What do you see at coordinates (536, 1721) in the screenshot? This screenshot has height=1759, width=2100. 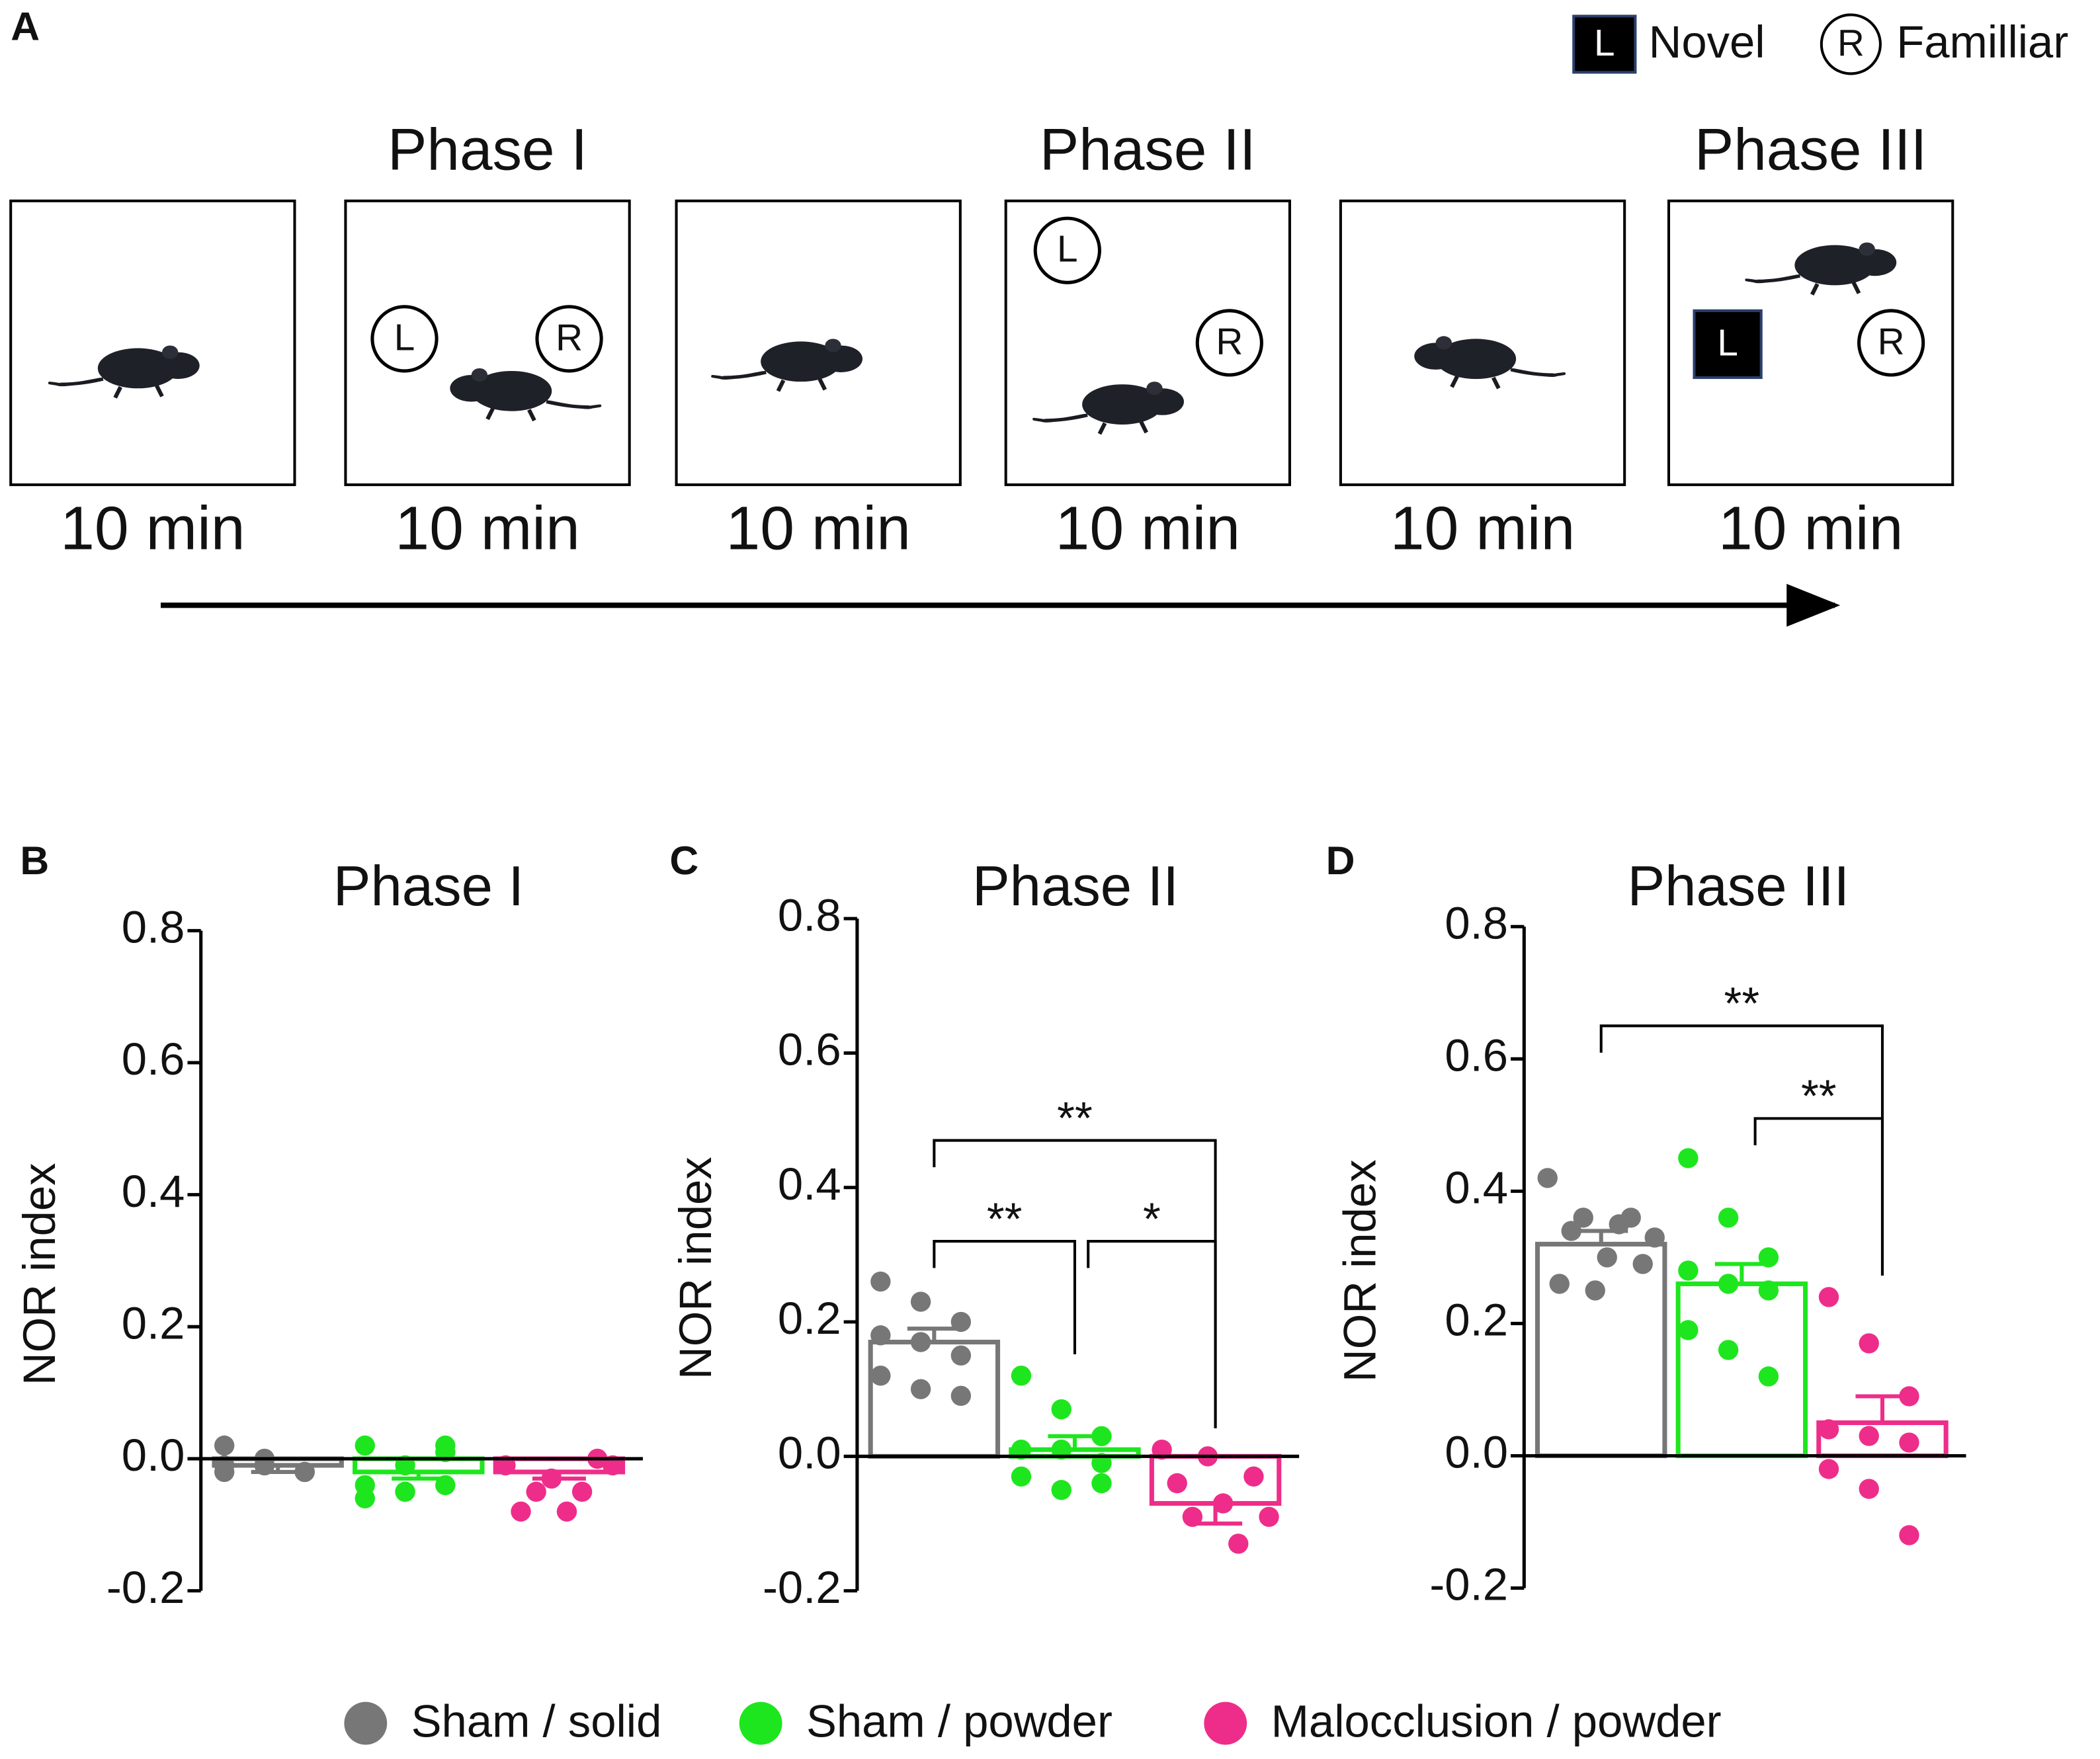 I see `legend-label: Sham / solid` at bounding box center [536, 1721].